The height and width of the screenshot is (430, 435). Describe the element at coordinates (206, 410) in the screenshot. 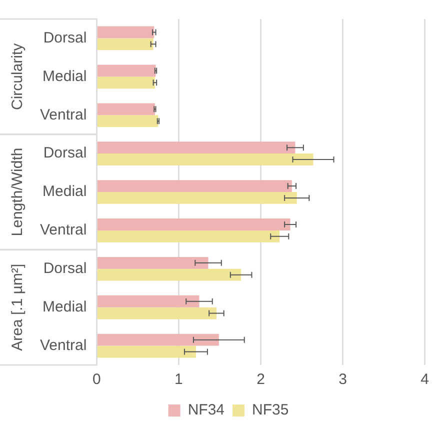

I see `legend-label: NF34` at that location.